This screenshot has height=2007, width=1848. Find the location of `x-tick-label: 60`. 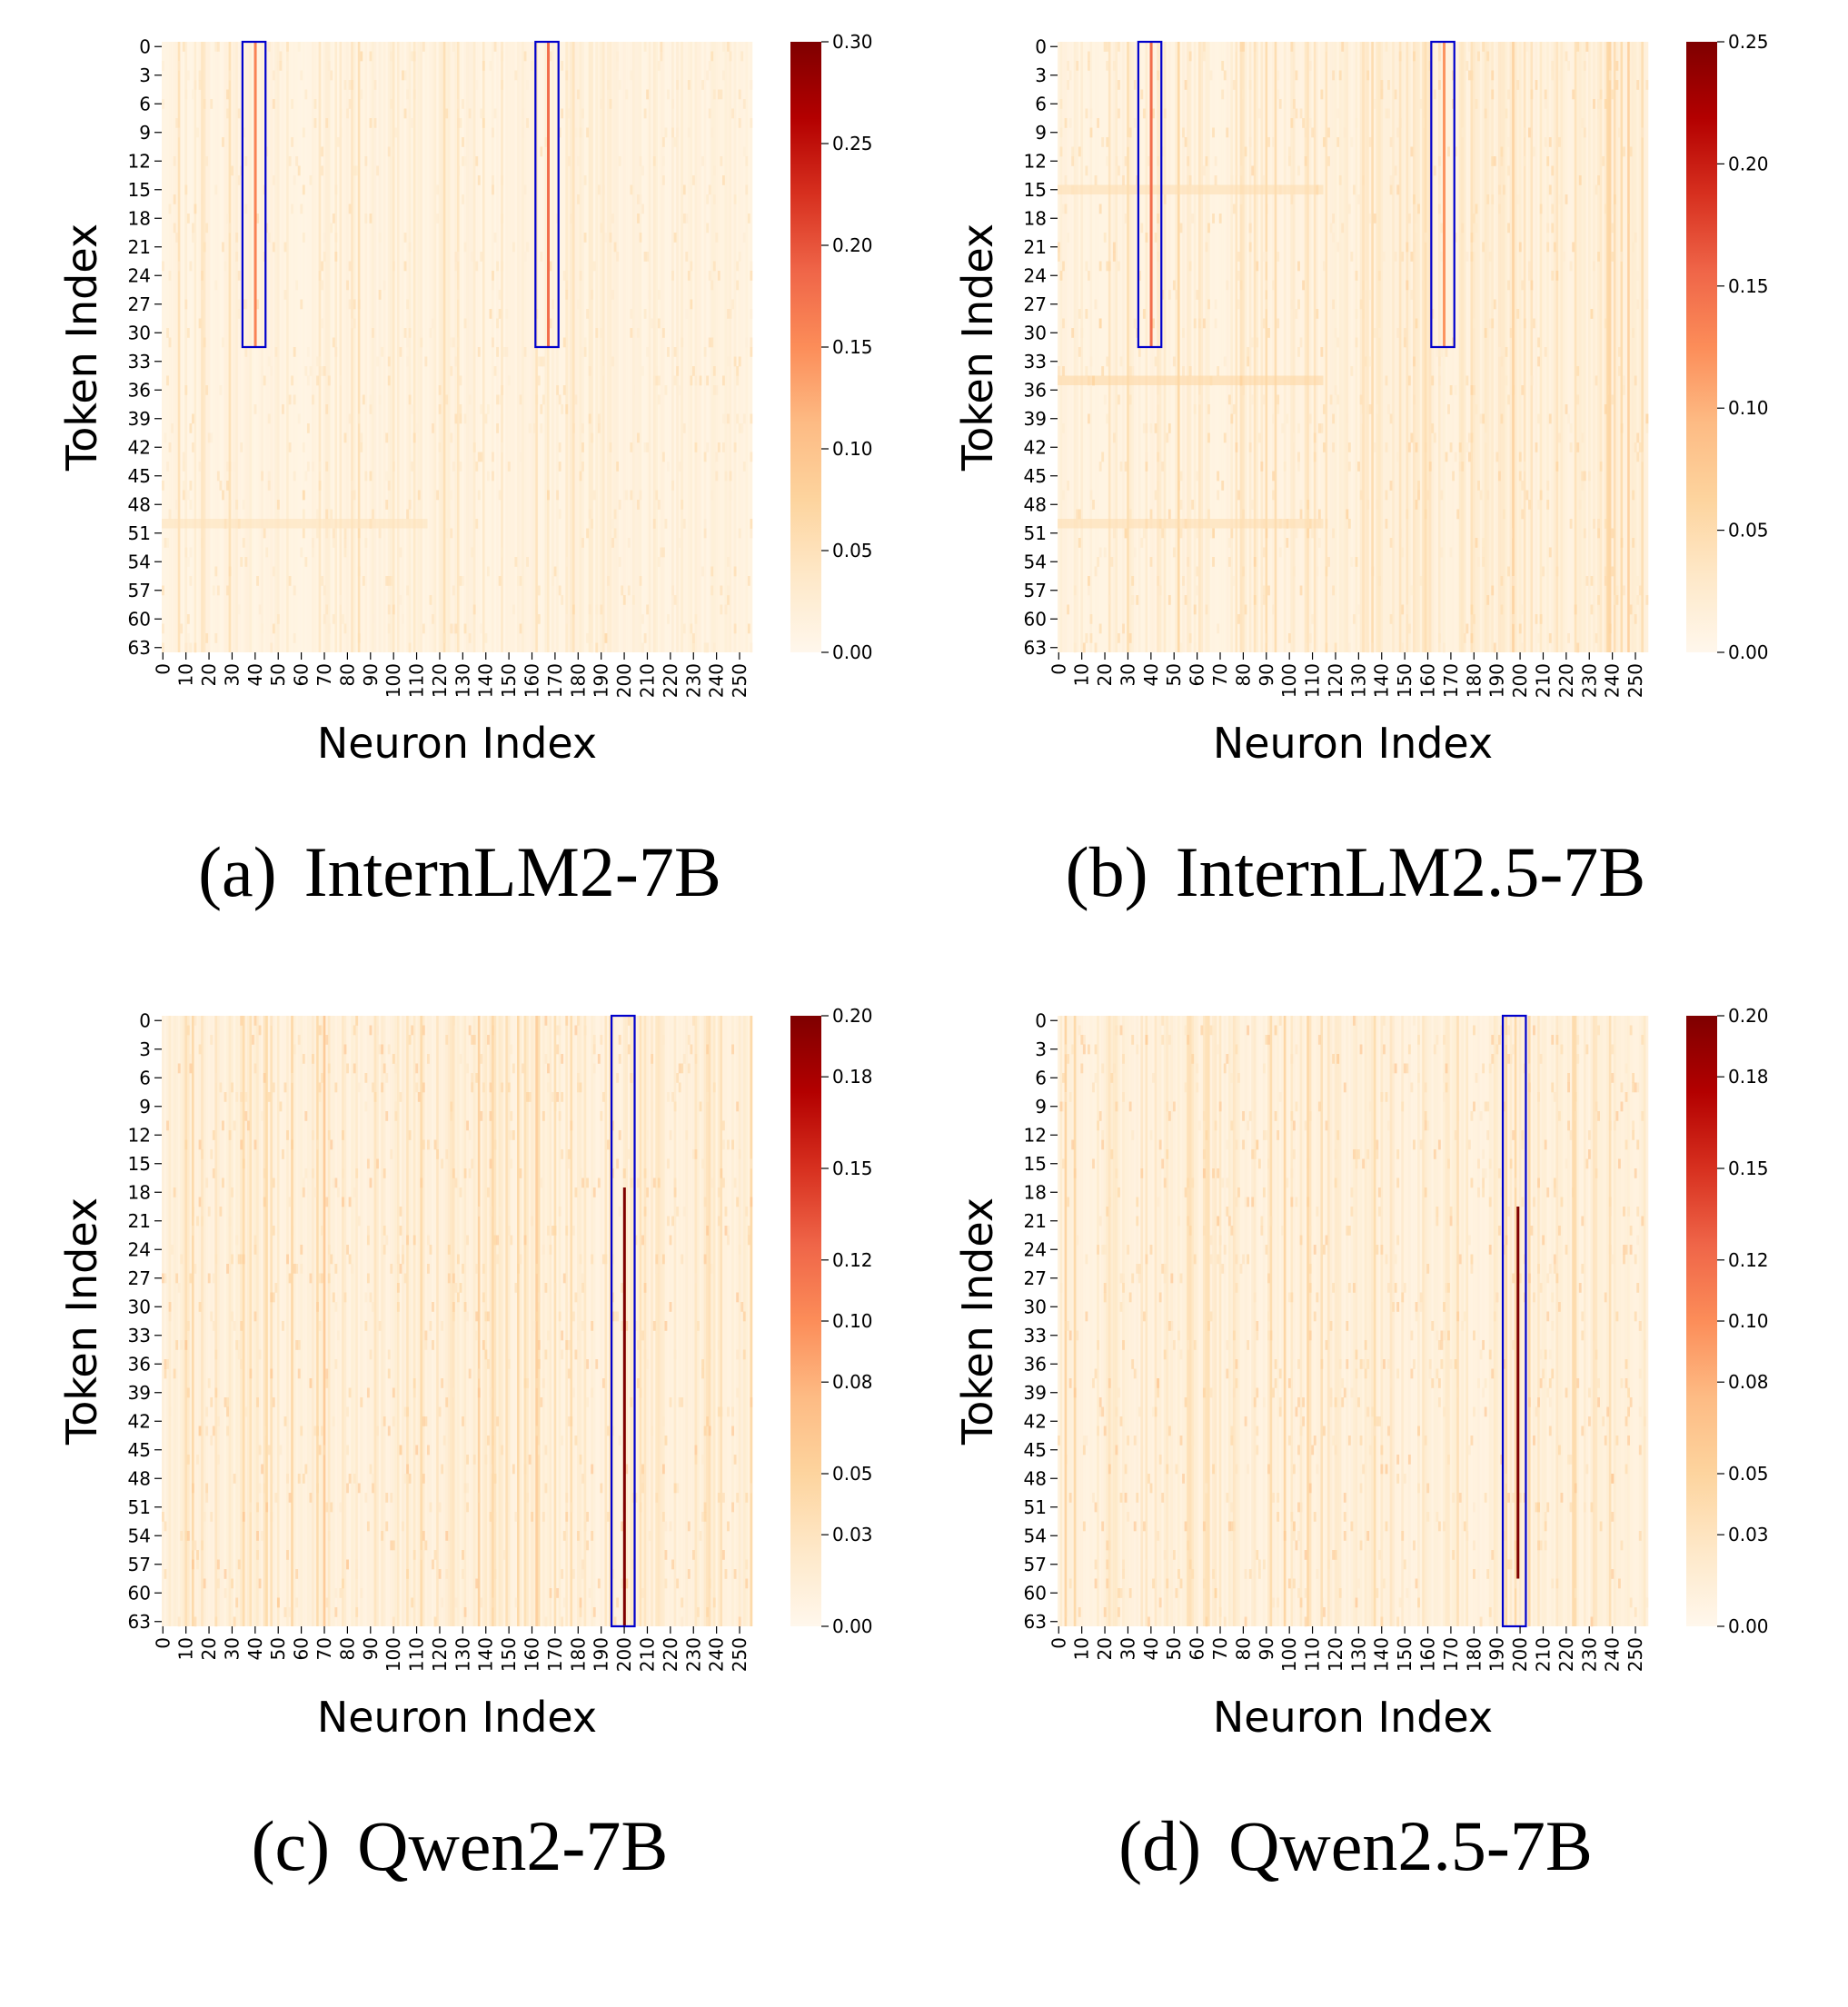

x-tick-label: 60 is located at coordinates (1197, 674).